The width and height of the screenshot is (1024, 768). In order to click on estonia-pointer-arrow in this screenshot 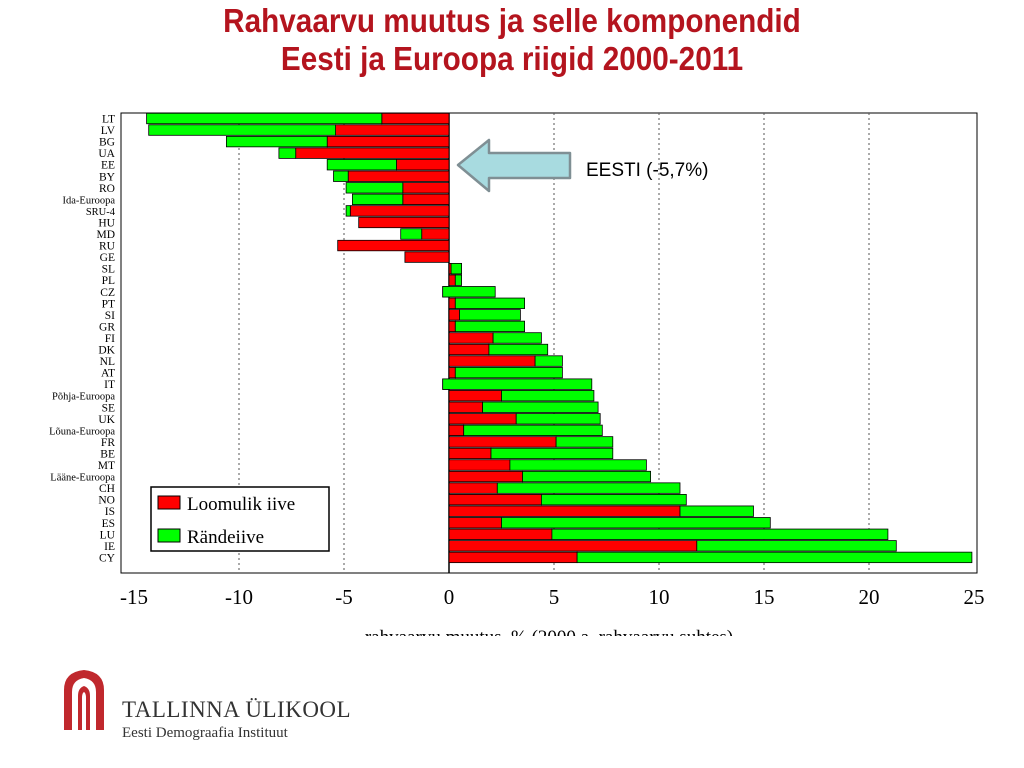, I will do `click(514, 165)`.